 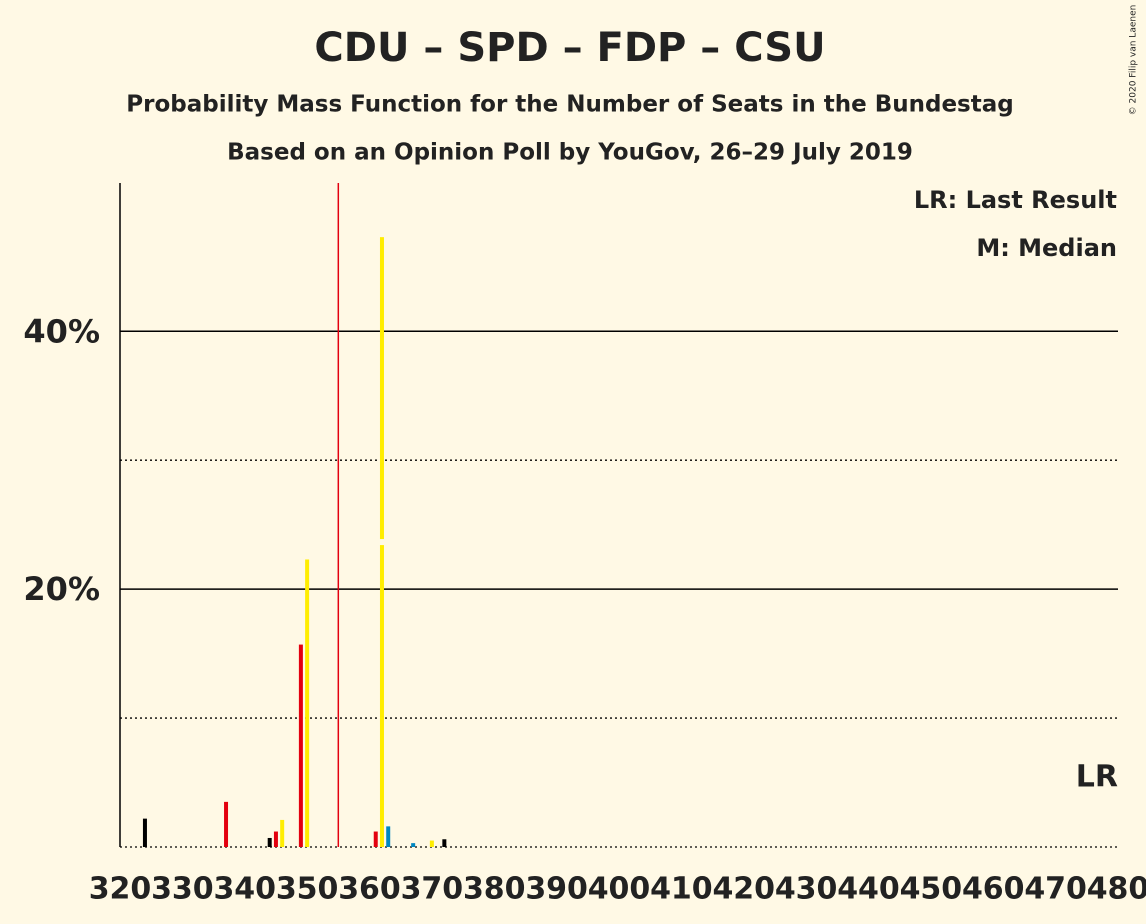 What do you see at coordinates (244, 889) in the screenshot?
I see `x-tick-label: 340` at bounding box center [244, 889].